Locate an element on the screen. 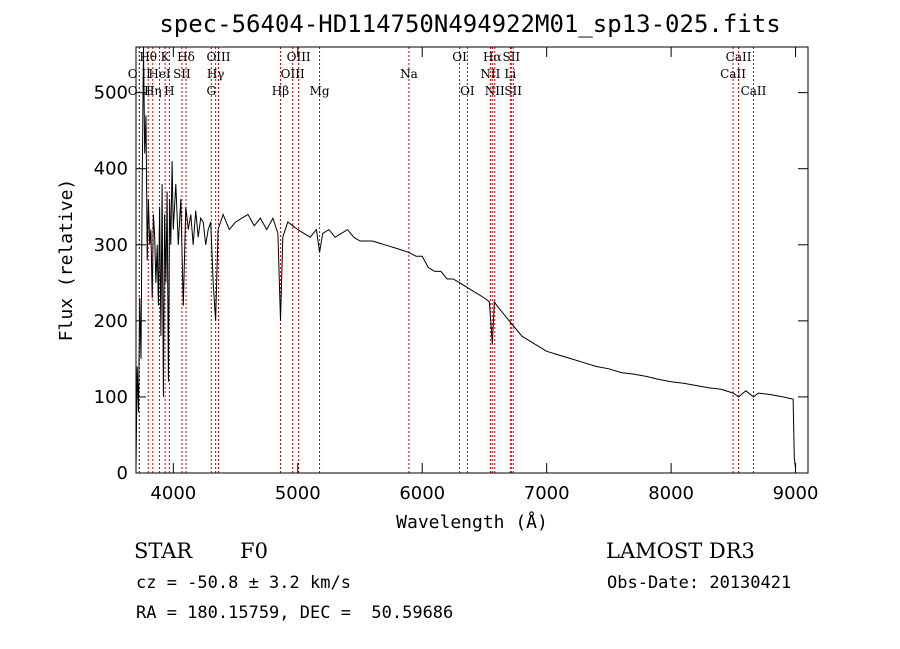 The image size is (900, 649). line-marker-label: Hδ is located at coordinates (186, 57).